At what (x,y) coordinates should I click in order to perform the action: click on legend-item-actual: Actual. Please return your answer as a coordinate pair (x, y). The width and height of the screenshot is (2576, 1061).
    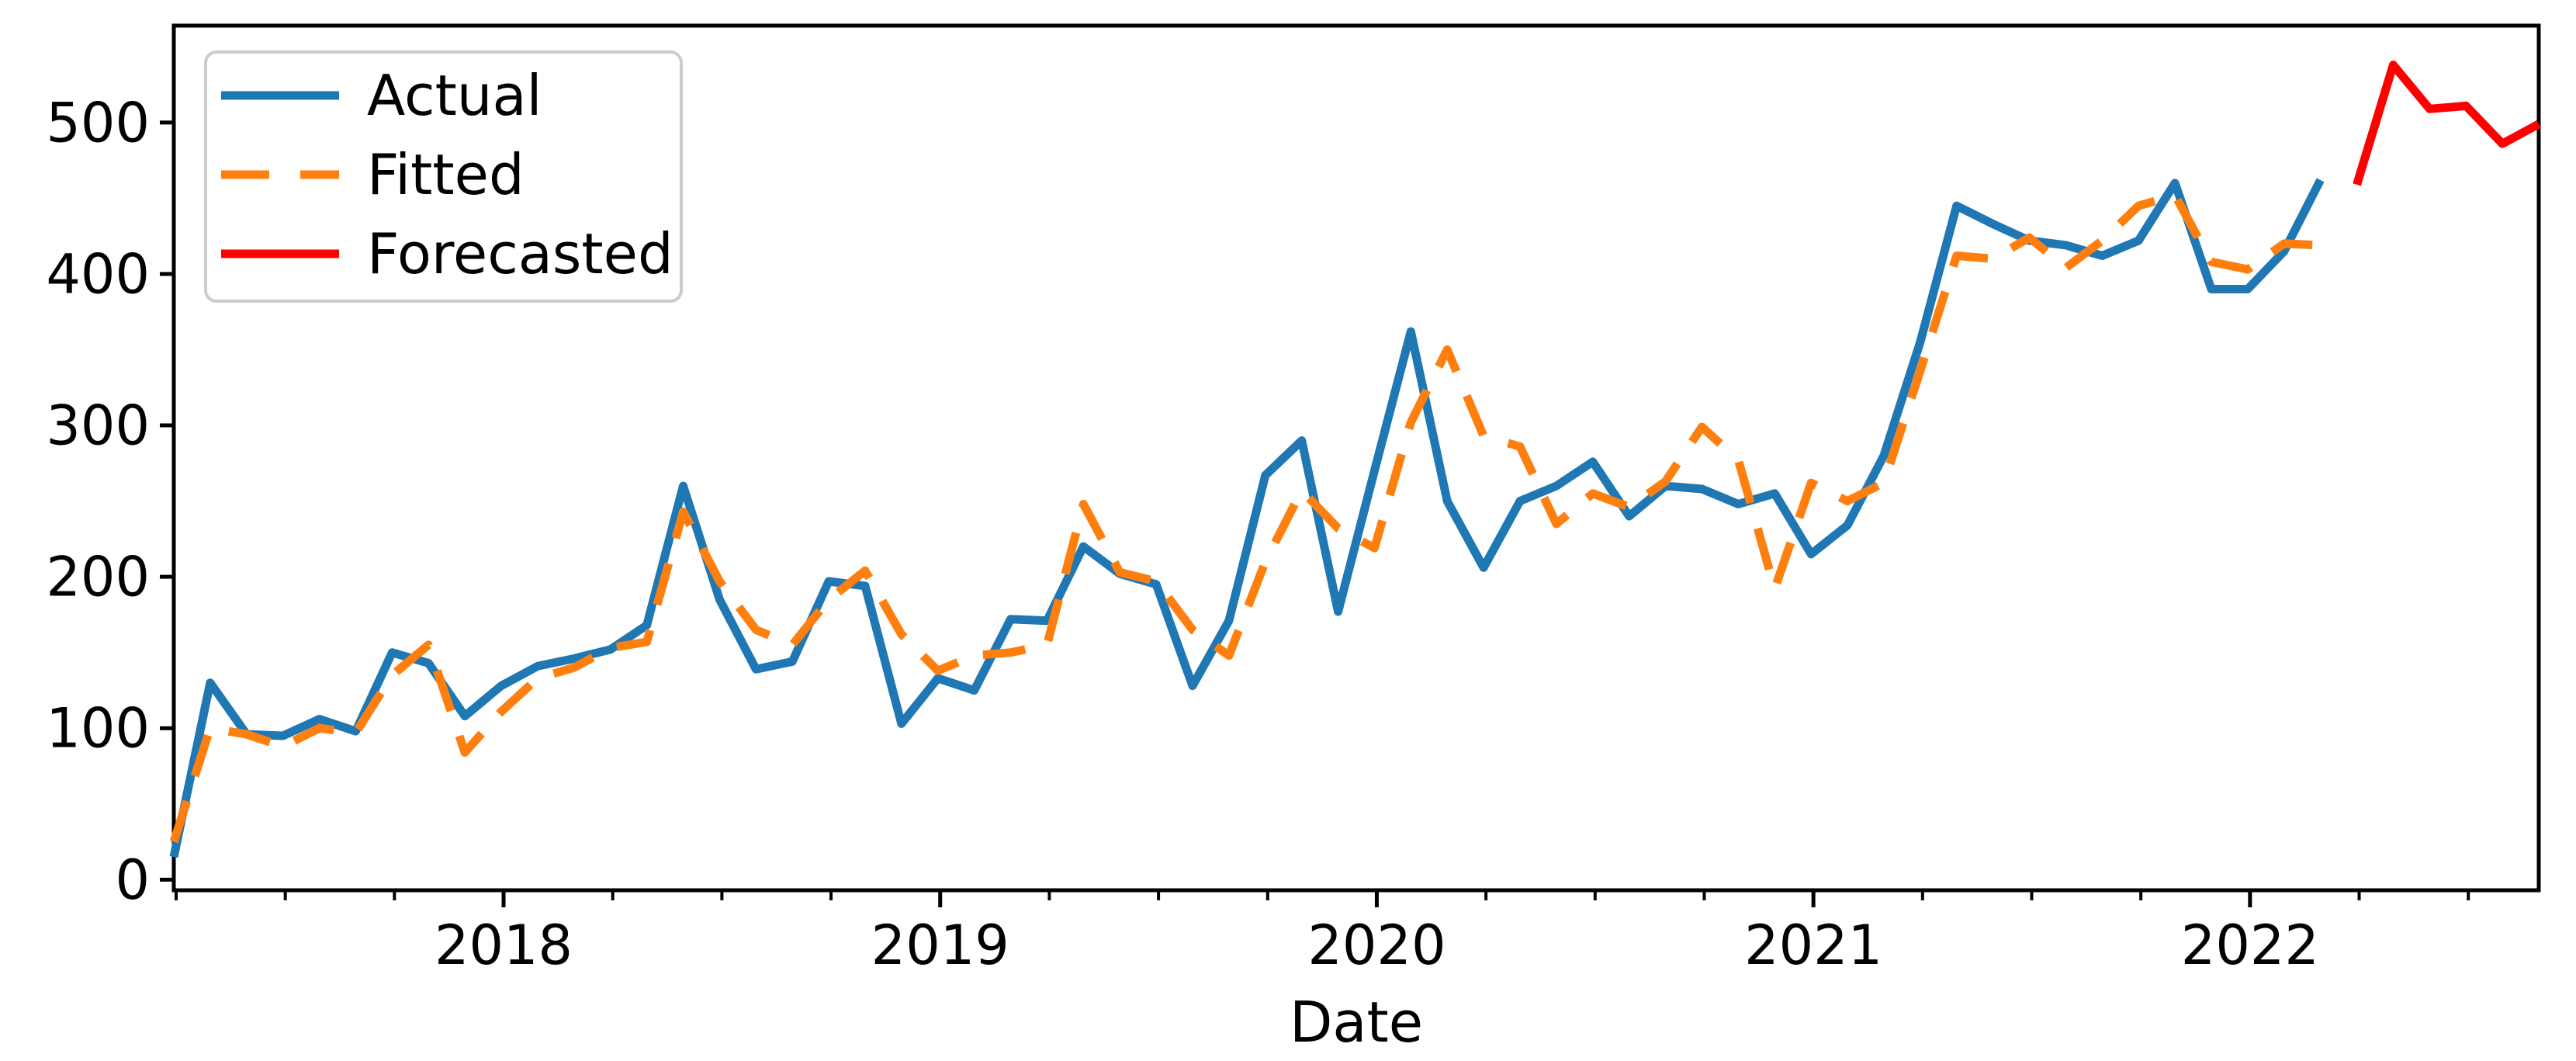
    Looking at the image, I should click on (381, 95).